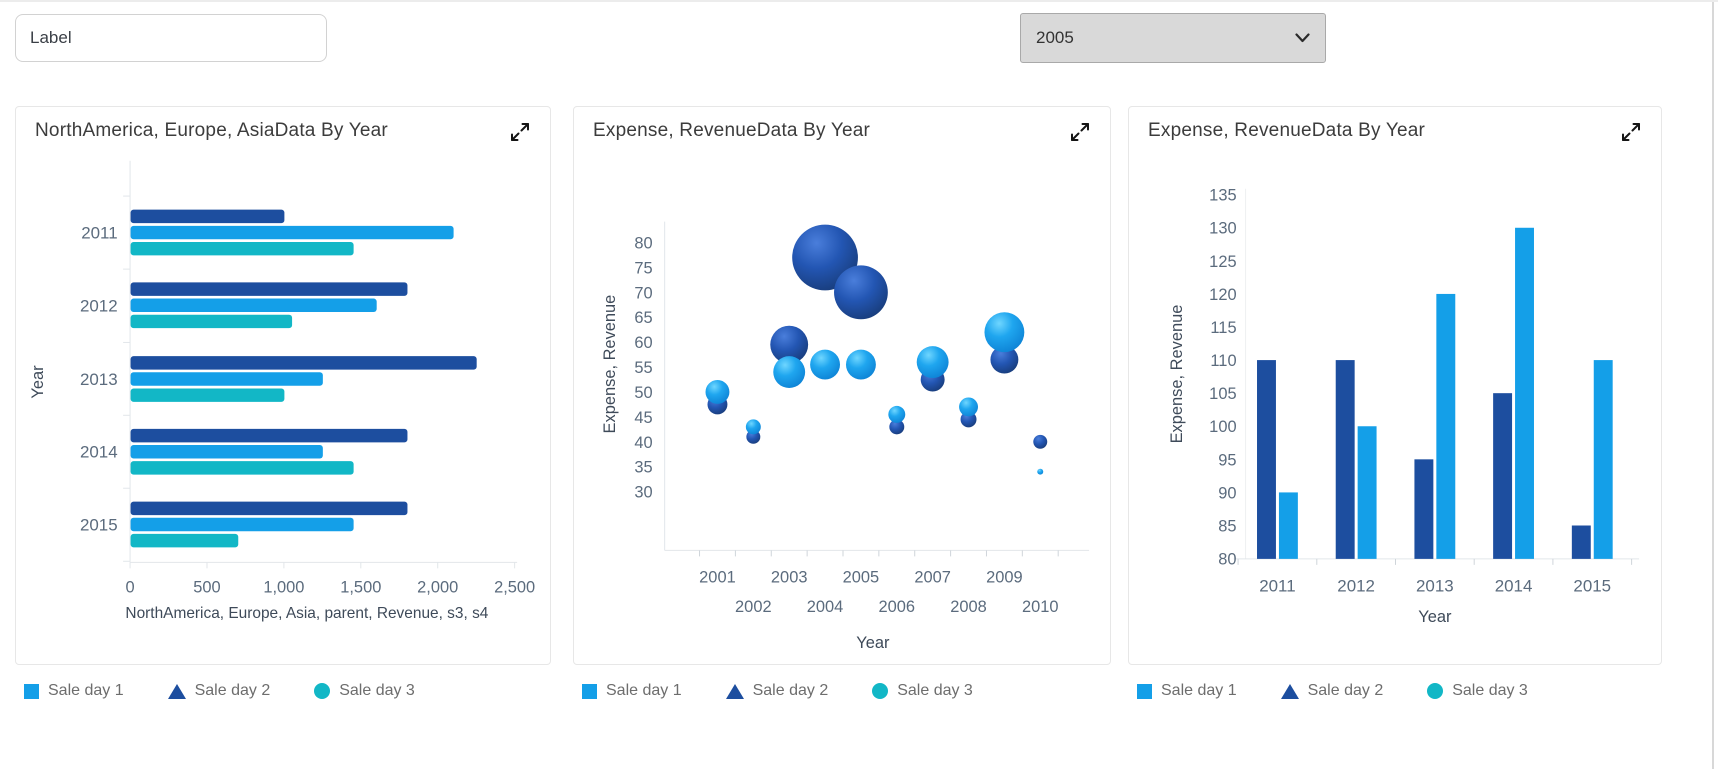 The image size is (1718, 769). Describe the element at coordinates (643, 293) in the screenshot. I see `svg-text: 70` at that location.